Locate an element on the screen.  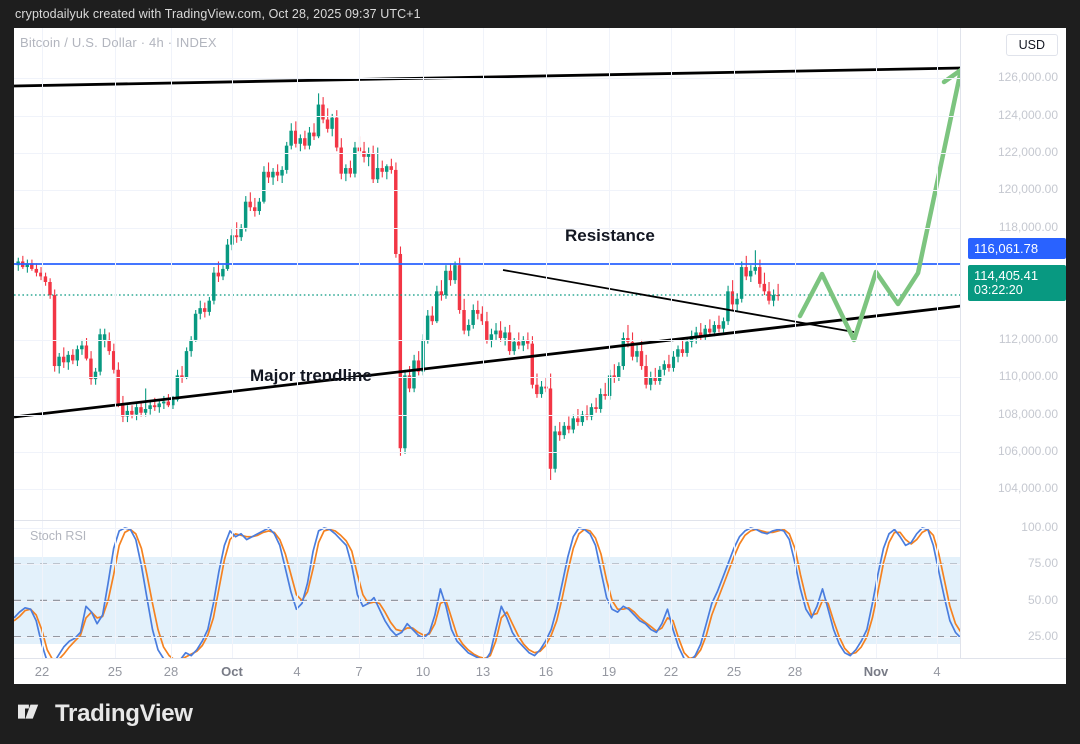
price-axis-tick: 108,000.00 is located at coordinates (1027, 413).